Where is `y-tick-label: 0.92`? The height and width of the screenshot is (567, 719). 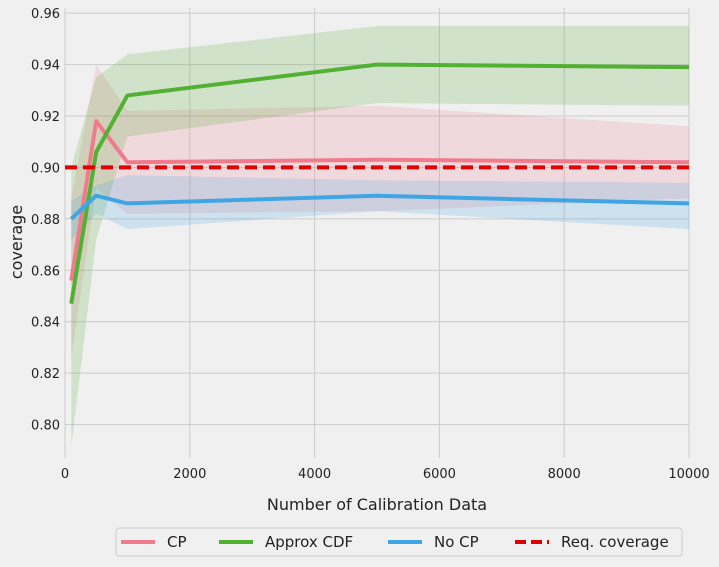
y-tick-label: 0.92 is located at coordinates (45, 117).